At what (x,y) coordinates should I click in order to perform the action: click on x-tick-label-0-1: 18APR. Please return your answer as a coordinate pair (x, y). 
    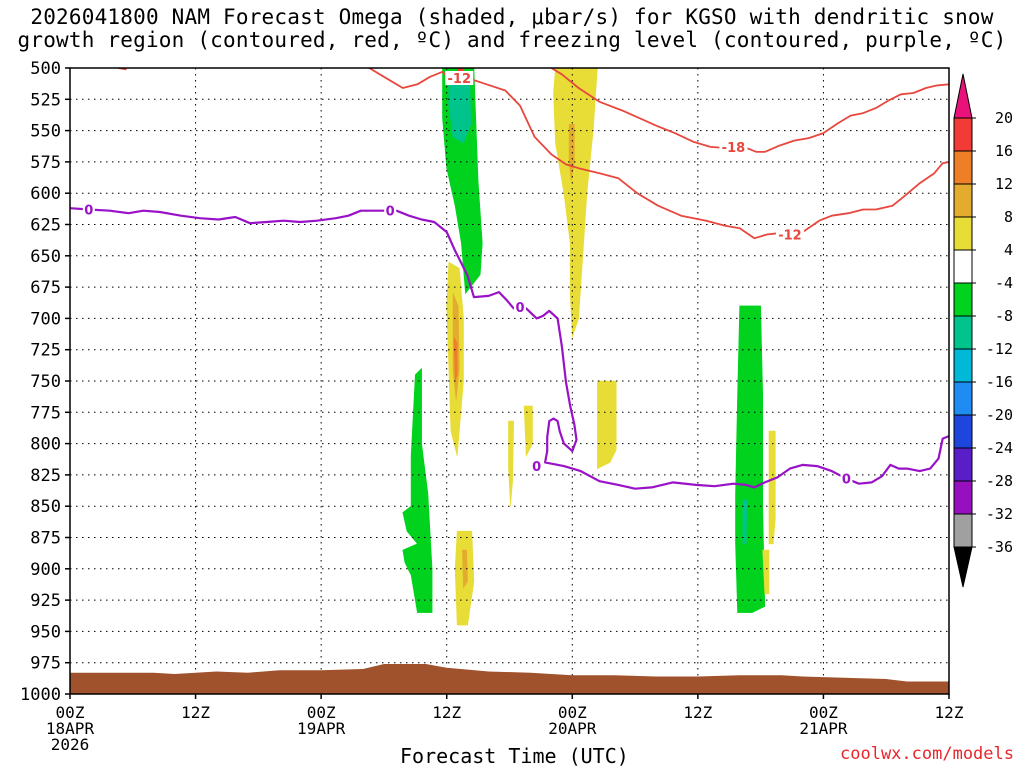
    Looking at the image, I should click on (70, 728).